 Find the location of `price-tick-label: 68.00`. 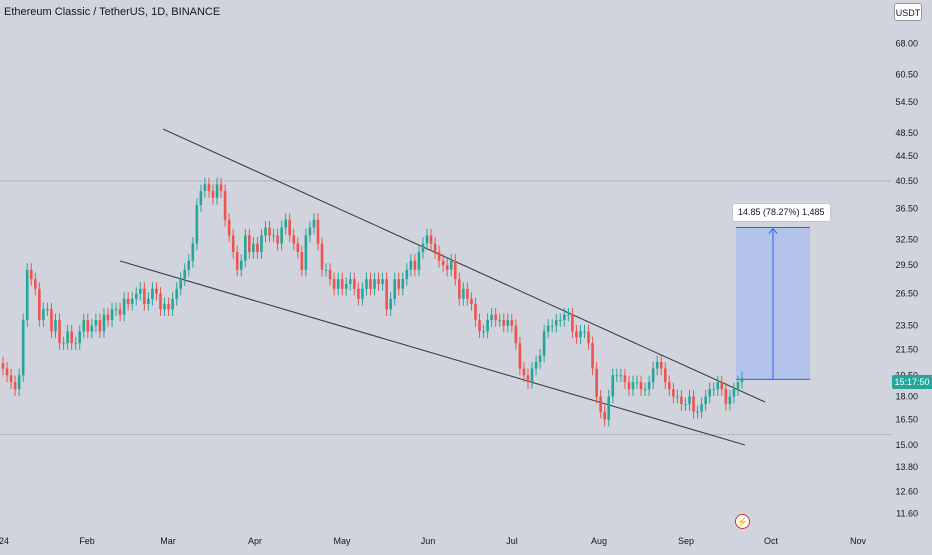

price-tick-label: 68.00 is located at coordinates (906, 43).